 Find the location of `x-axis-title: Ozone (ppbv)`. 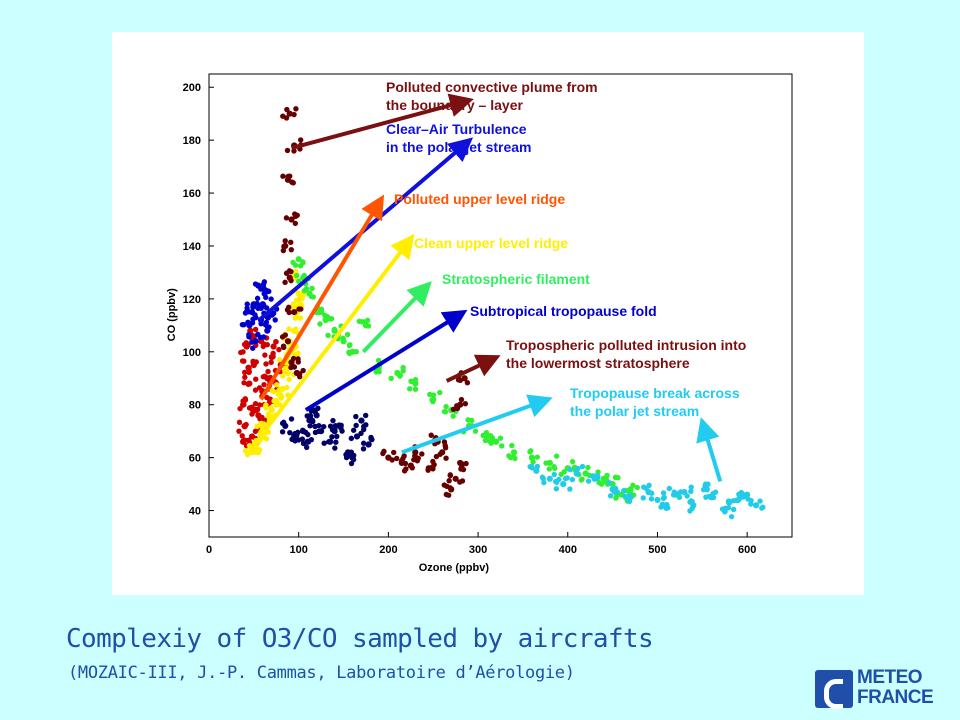

x-axis-title: Ozone (ppbv) is located at coordinates (454, 568).